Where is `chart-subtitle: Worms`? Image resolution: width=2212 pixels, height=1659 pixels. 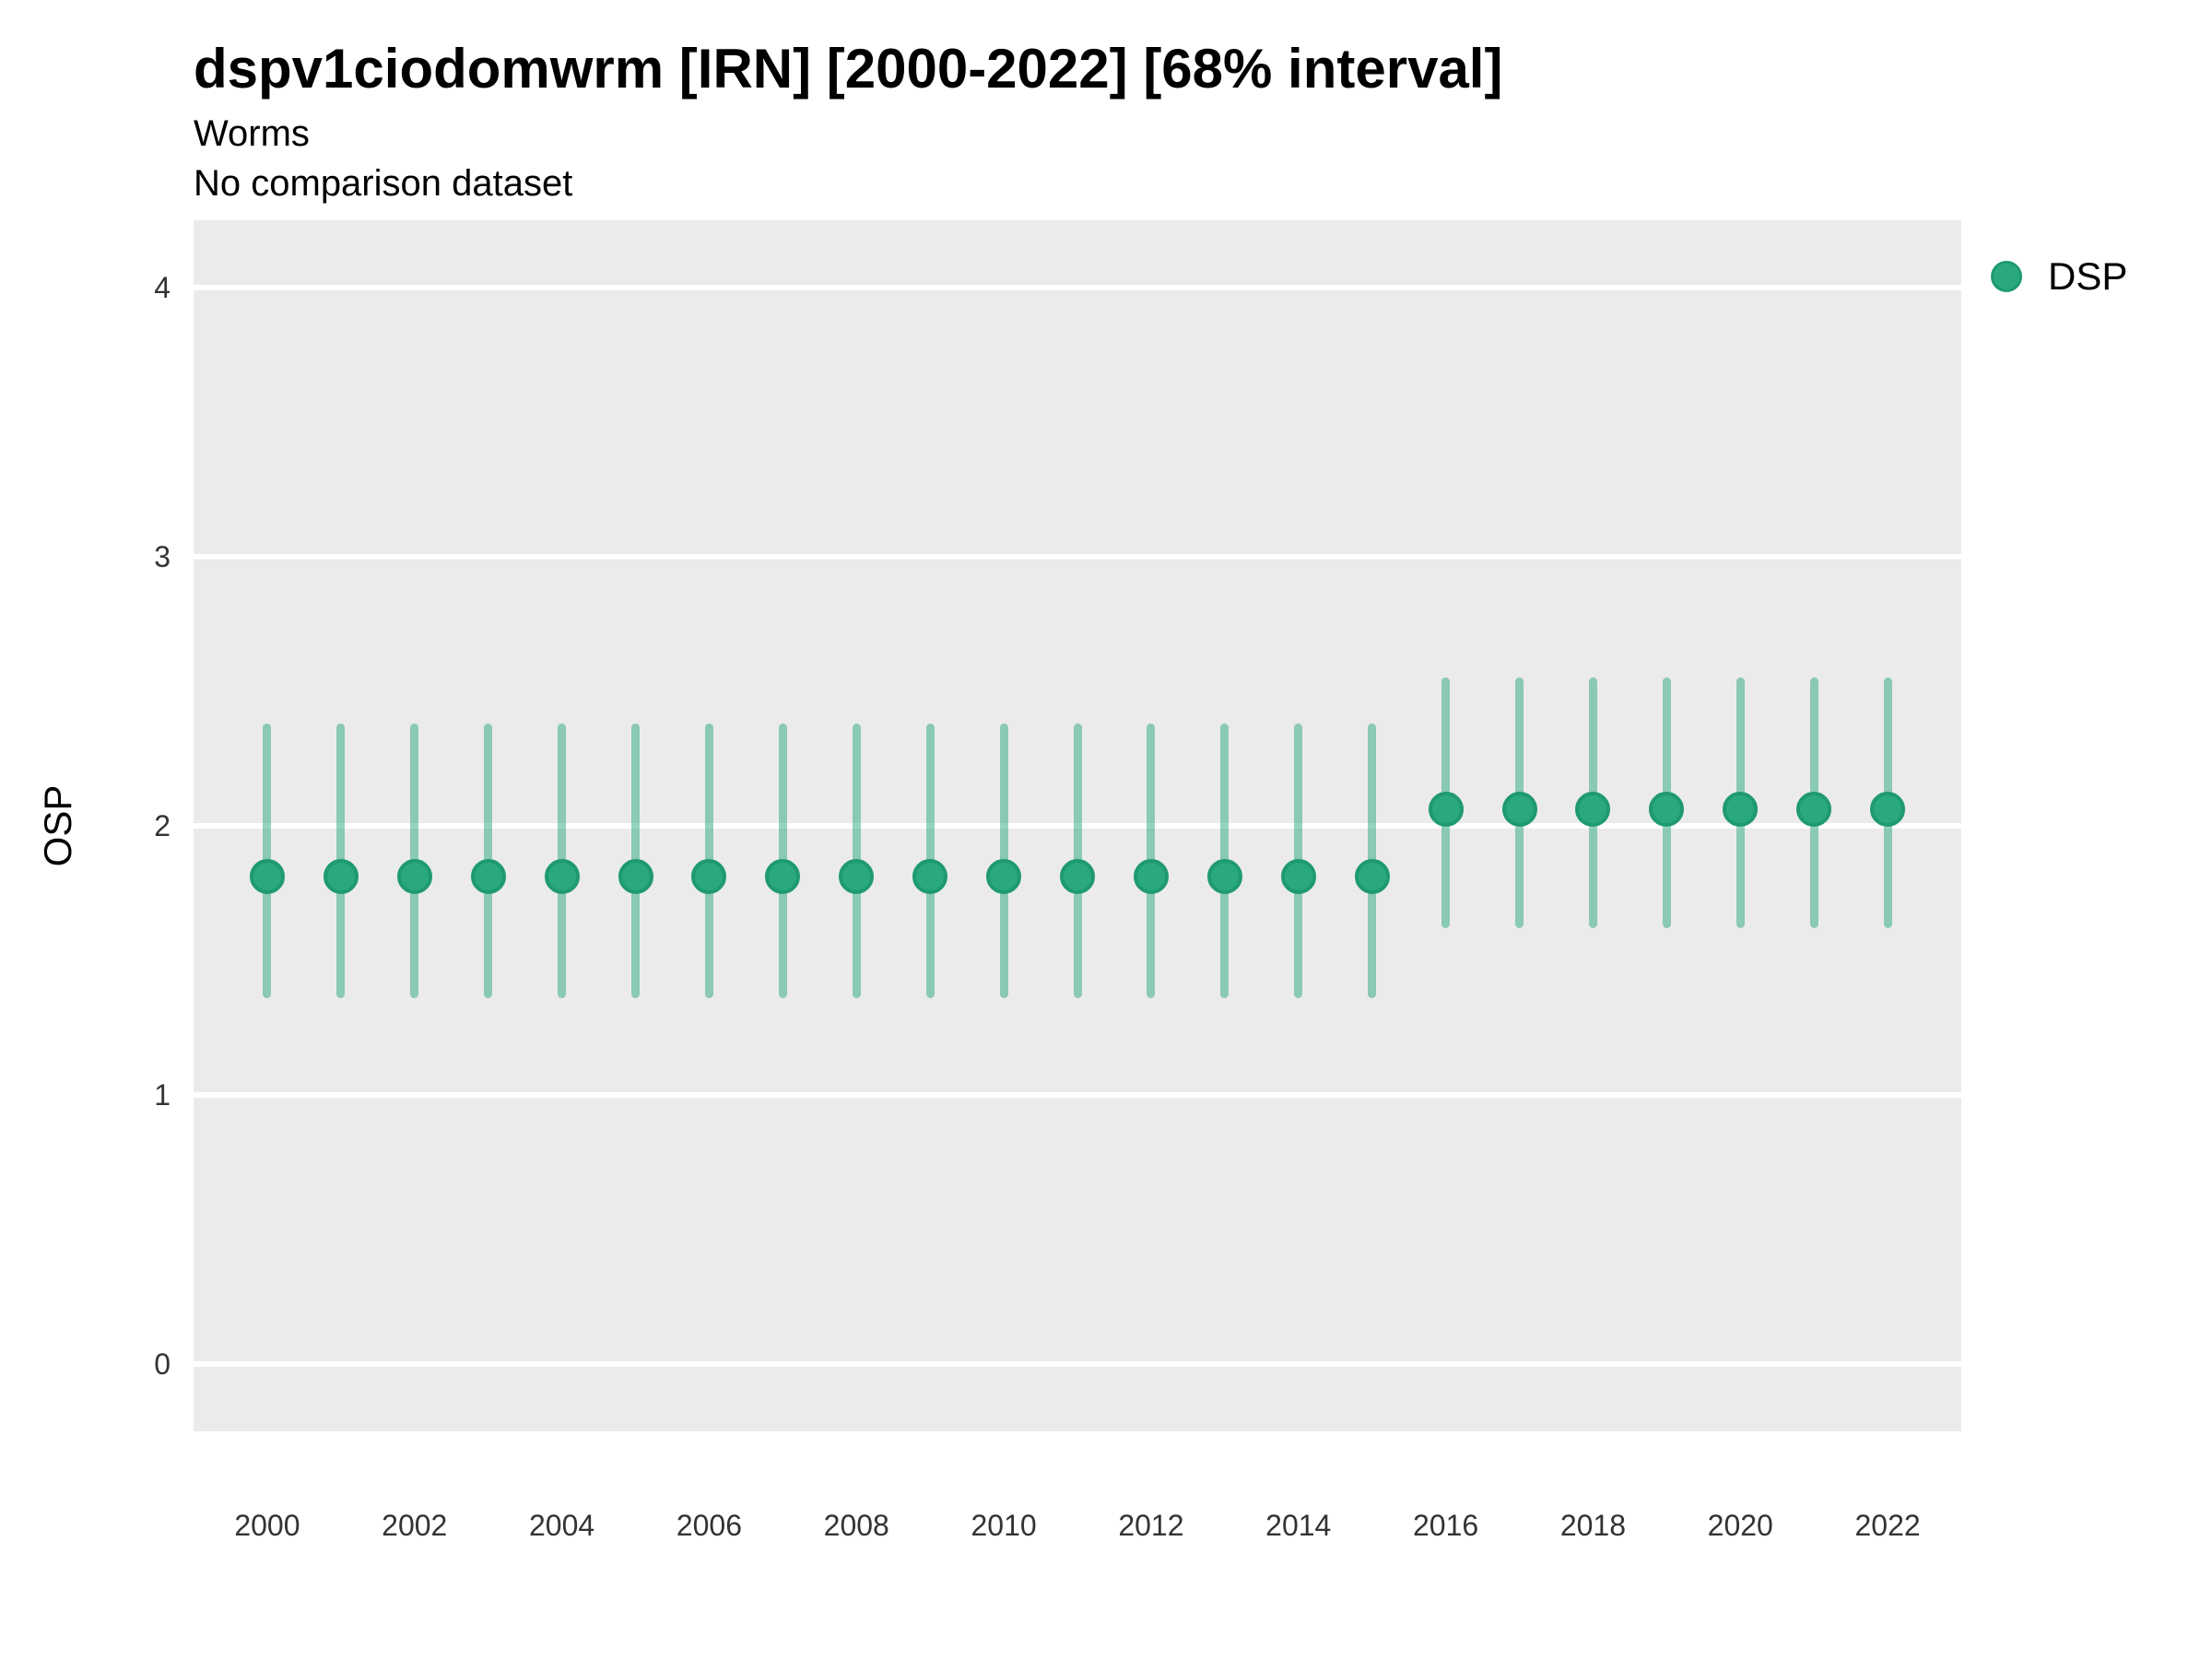
chart-subtitle: Worms is located at coordinates (252, 133).